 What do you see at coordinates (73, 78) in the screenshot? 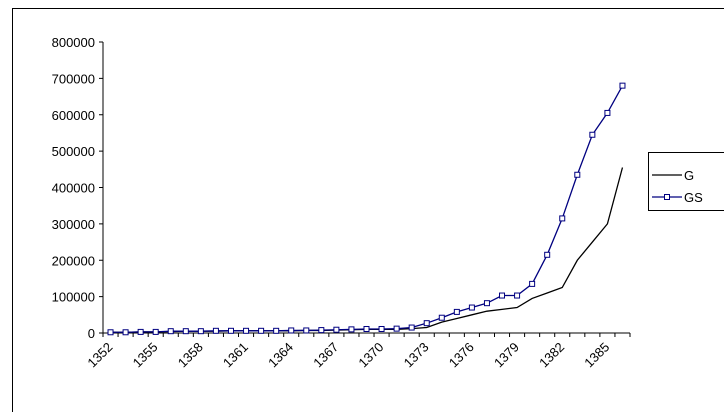
I see `y-tick-label: 700000` at bounding box center [73, 78].